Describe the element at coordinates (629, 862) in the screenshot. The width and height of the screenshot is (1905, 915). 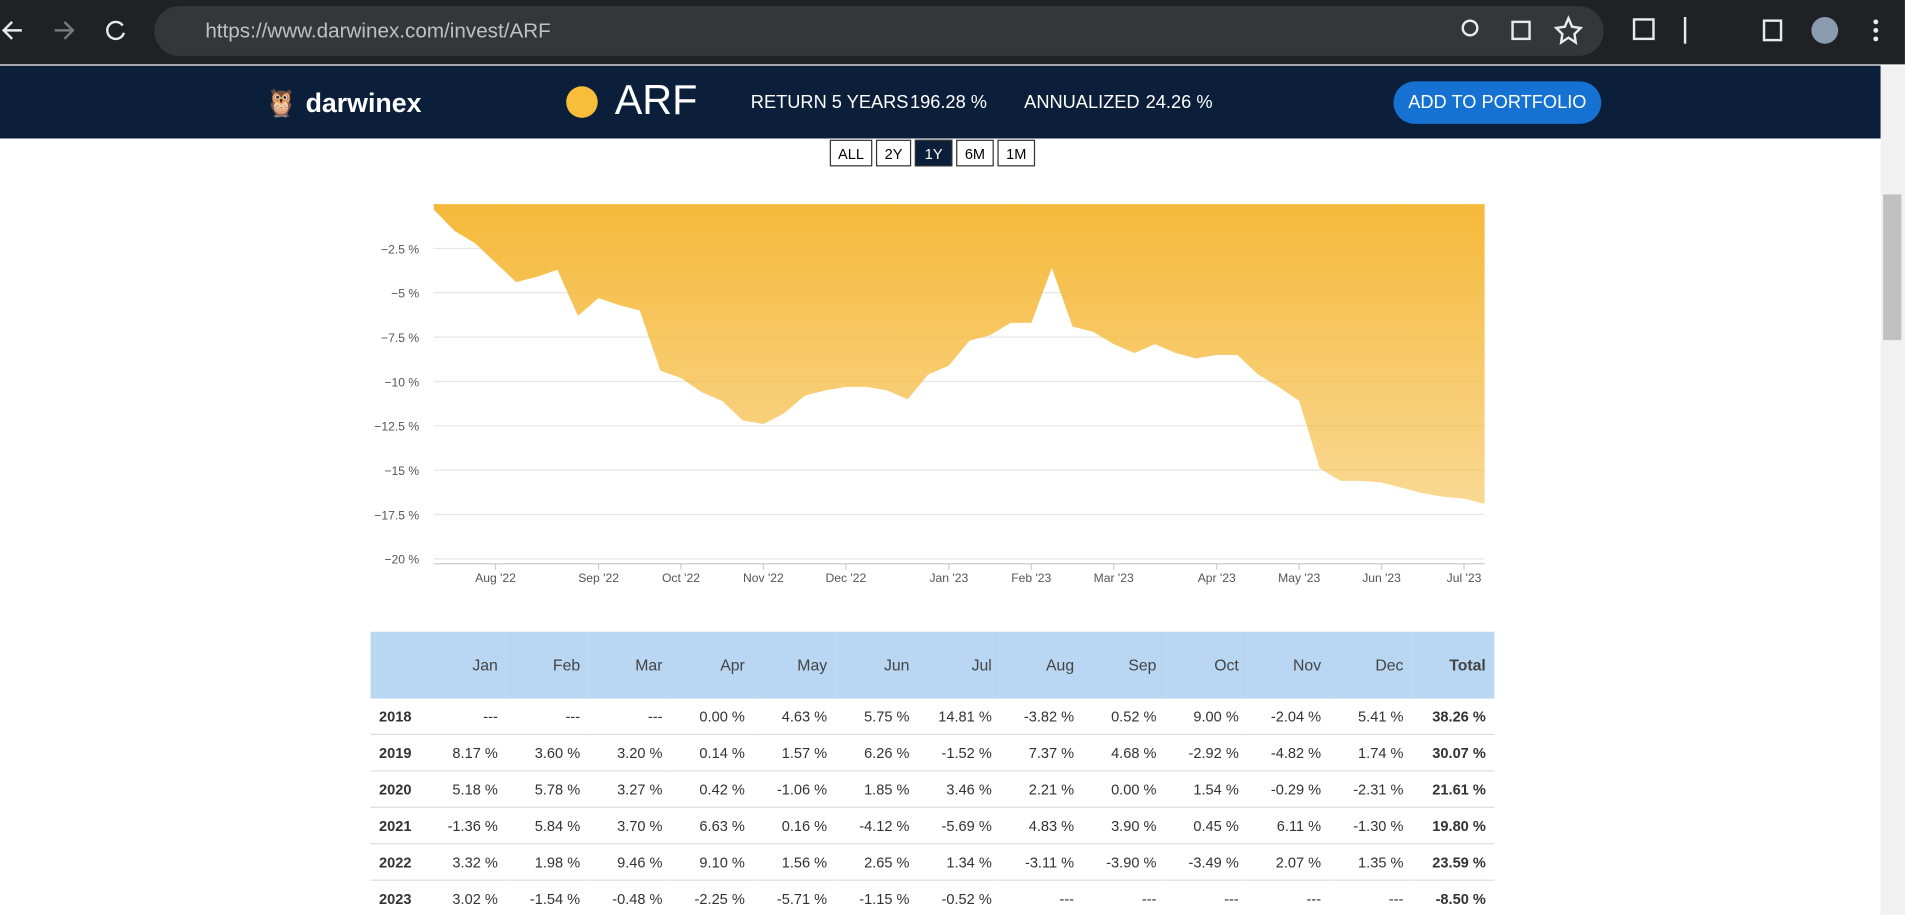
I see `return-cell: 9.46 %` at that location.